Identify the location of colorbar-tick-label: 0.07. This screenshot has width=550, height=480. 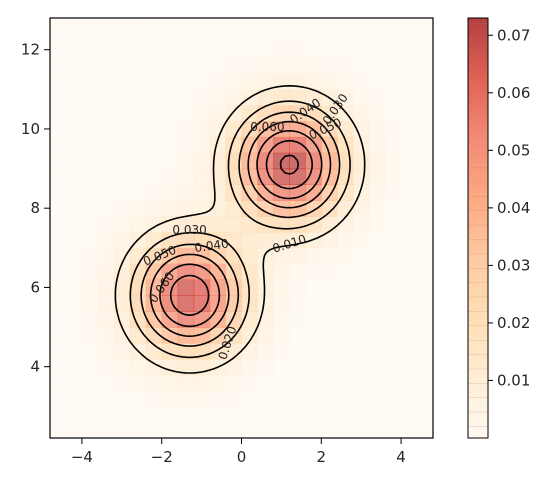
(513, 35).